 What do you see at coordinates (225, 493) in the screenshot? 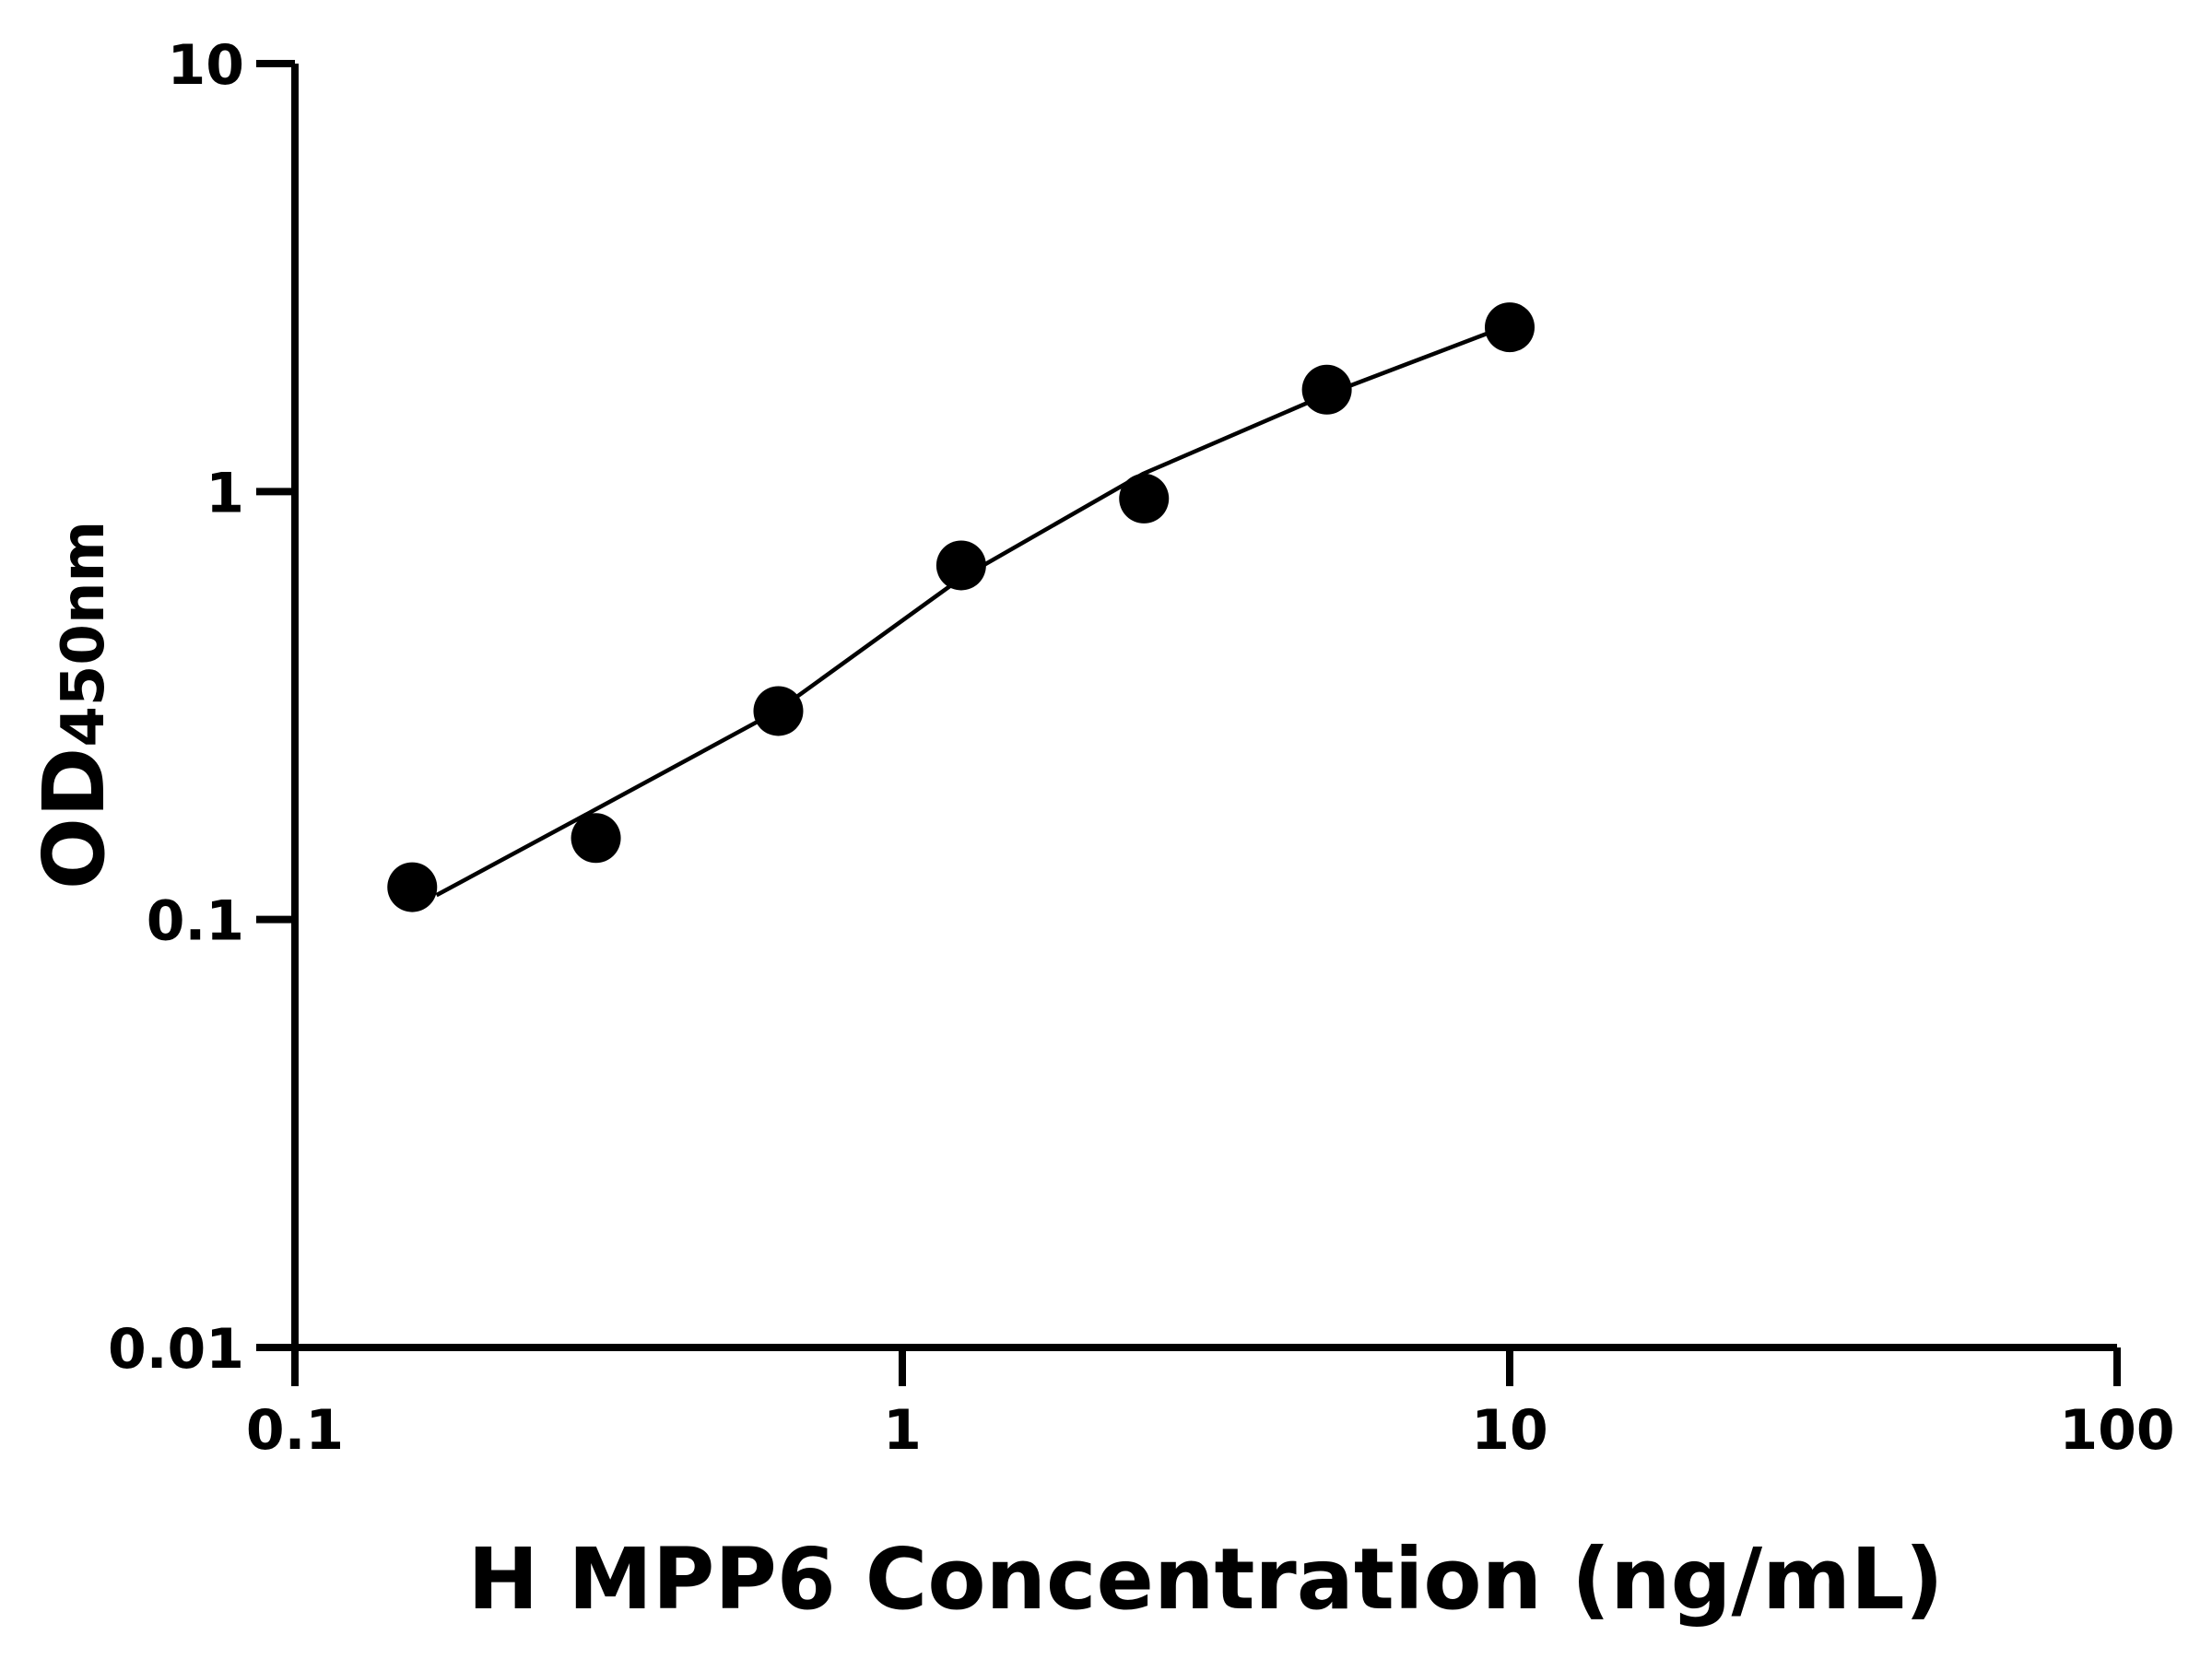
I see `y-tick-label: 1` at bounding box center [225, 493].